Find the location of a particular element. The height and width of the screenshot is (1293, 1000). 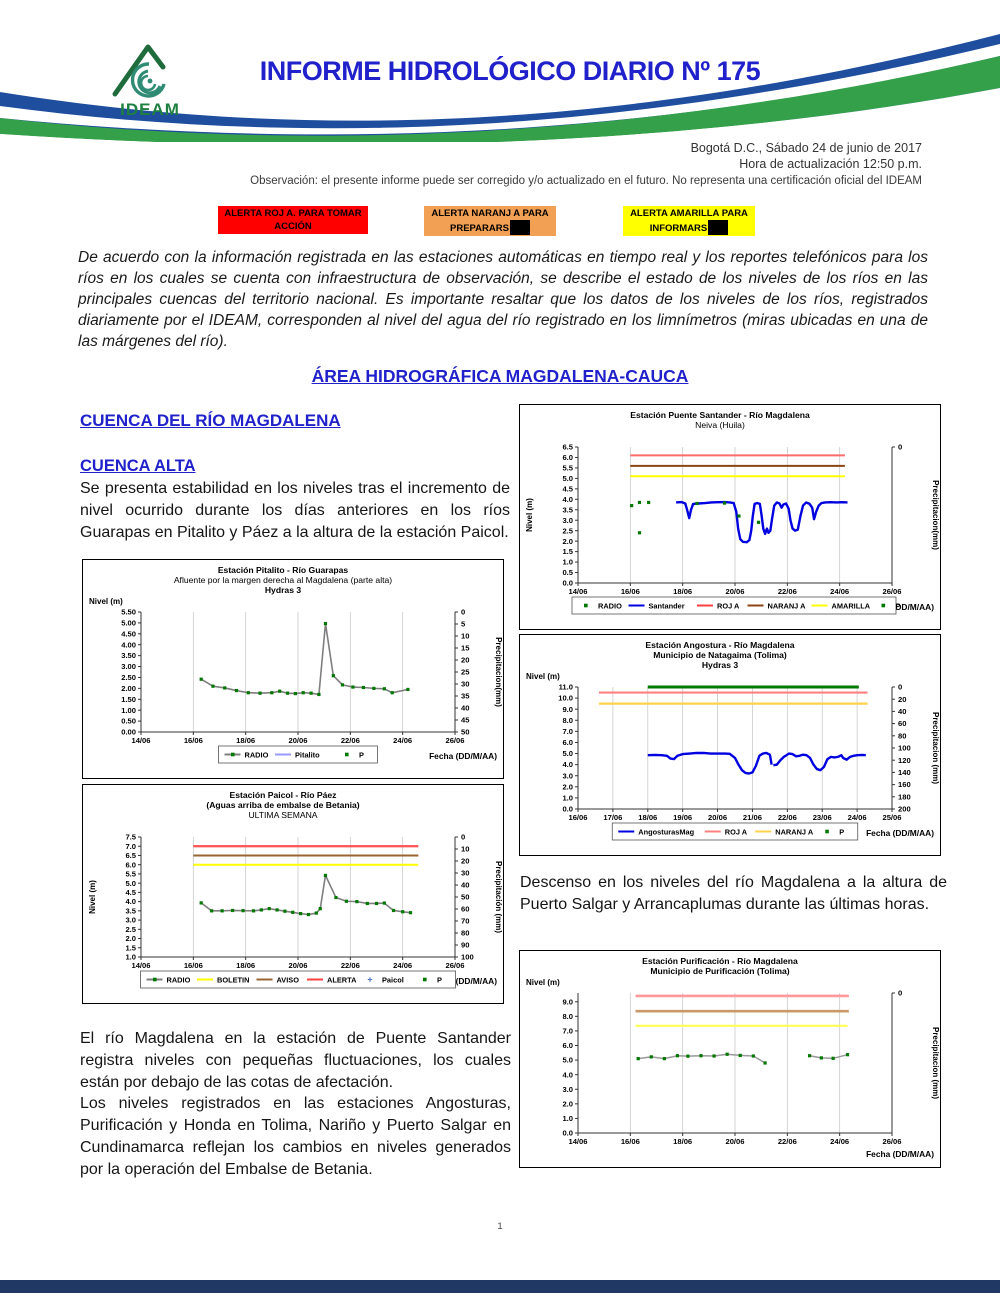

svg-text: 45 is located at coordinates (465, 720).